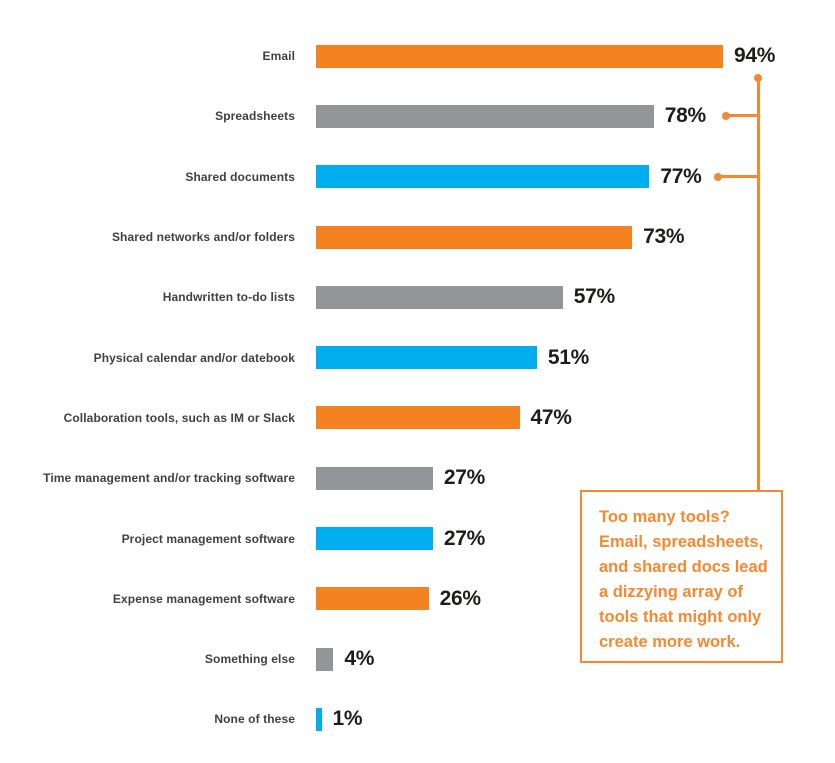 Image resolution: width=835 pixels, height=763 pixels. What do you see at coordinates (755, 56) in the screenshot?
I see `value-label: 94%` at bounding box center [755, 56].